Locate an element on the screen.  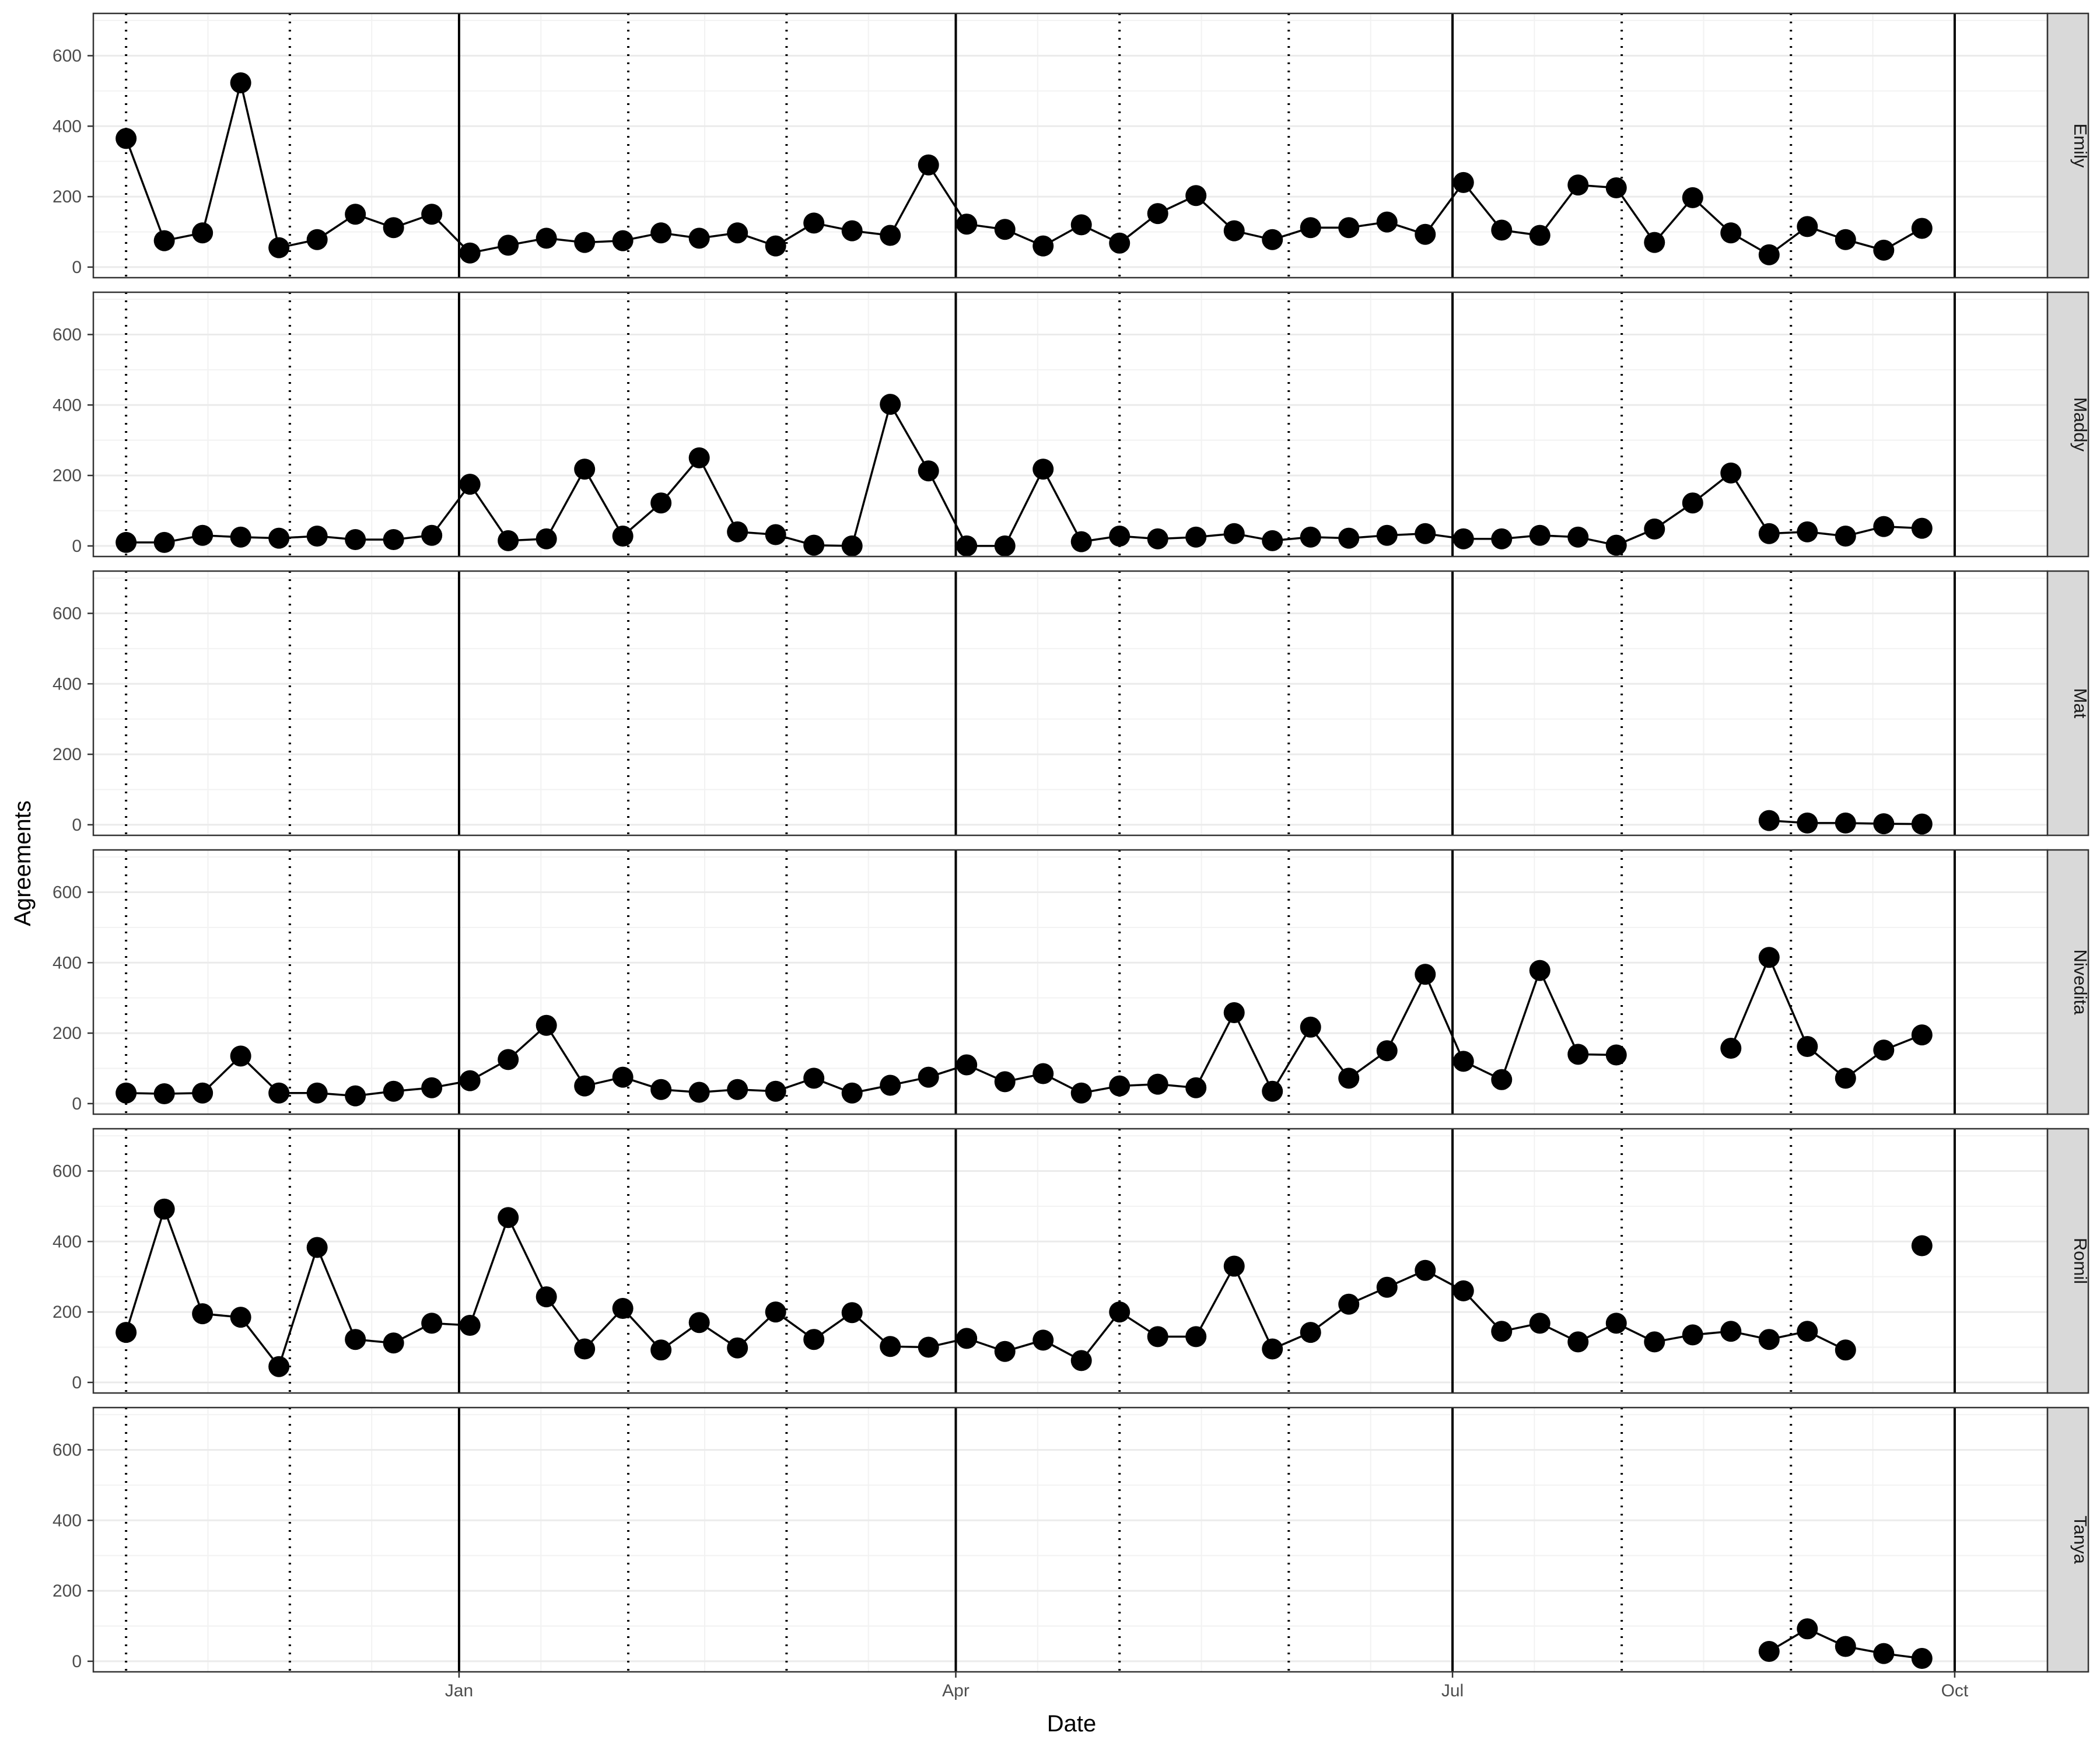
facet-strip-label: Emily is located at coordinates (2080, 146).